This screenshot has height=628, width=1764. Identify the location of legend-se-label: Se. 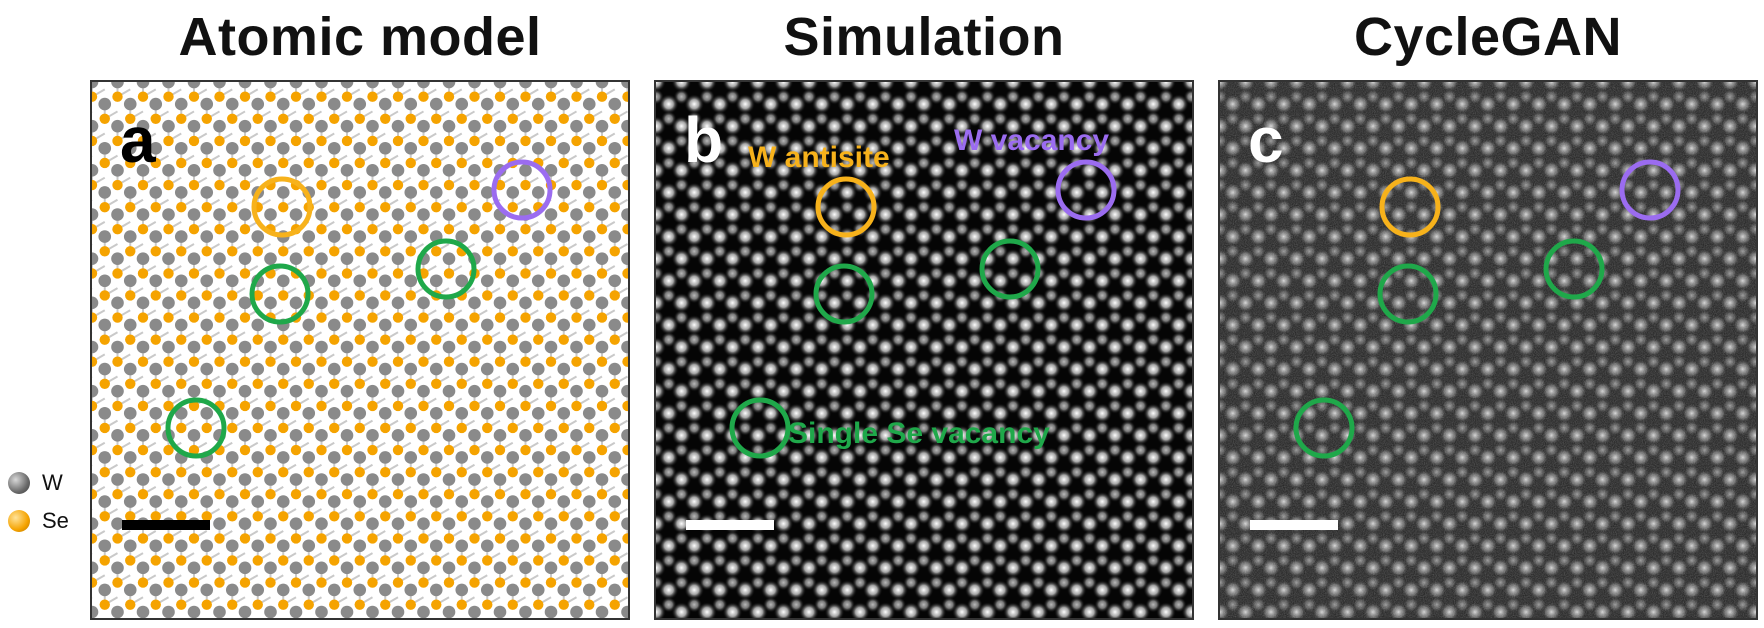
(55, 520).